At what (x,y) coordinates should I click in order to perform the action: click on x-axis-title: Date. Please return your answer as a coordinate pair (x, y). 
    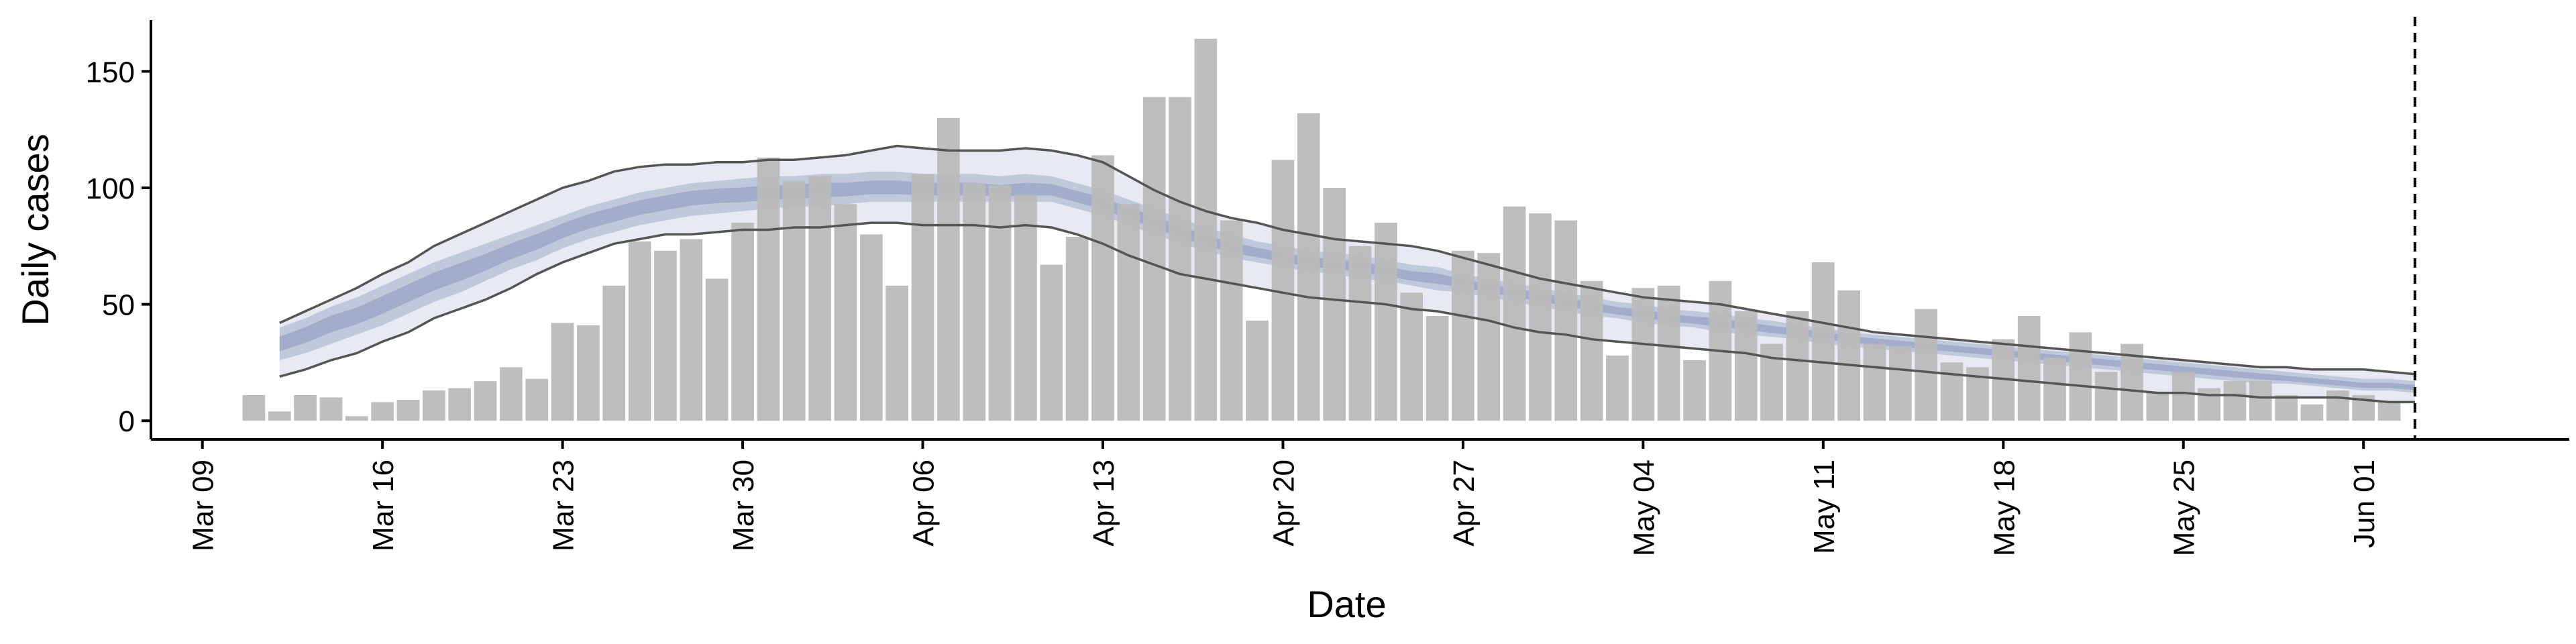
    Looking at the image, I should click on (1346, 604).